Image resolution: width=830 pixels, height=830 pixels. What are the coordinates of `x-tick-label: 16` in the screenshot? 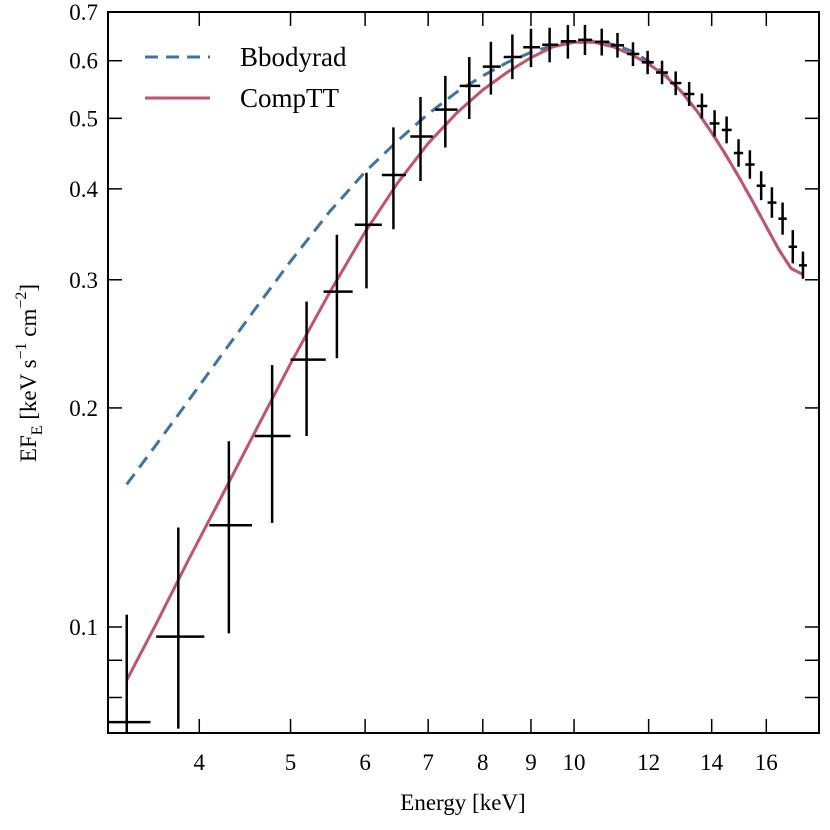 It's located at (766, 762).